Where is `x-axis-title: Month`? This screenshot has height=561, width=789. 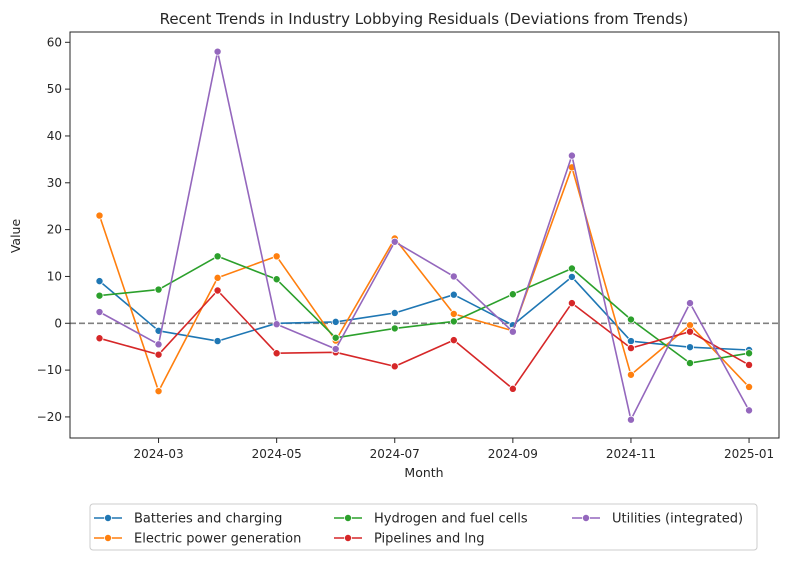
x-axis-title: Month is located at coordinates (423, 472).